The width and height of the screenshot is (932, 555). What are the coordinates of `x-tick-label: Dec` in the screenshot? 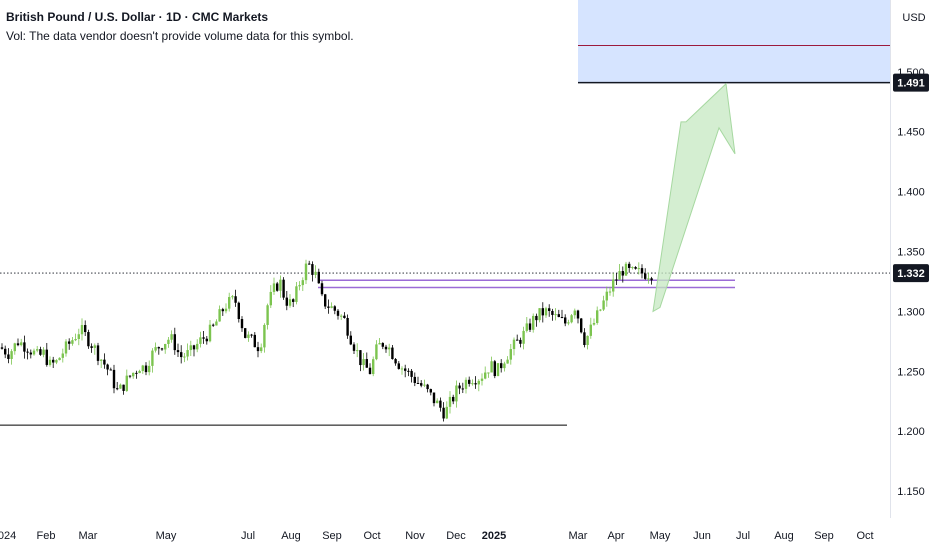 It's located at (456, 536).